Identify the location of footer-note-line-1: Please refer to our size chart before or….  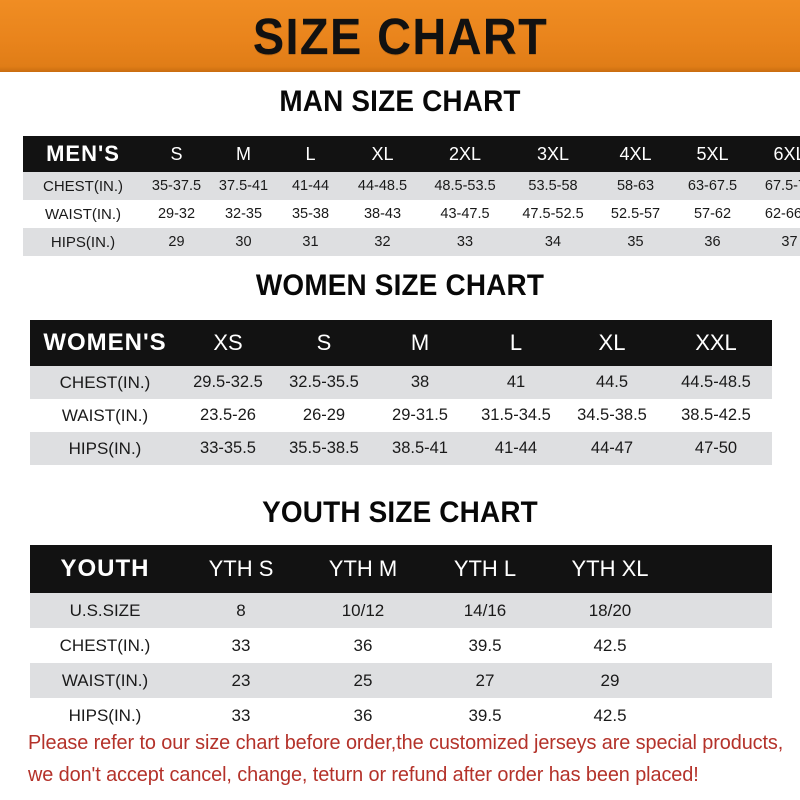
(406, 742).